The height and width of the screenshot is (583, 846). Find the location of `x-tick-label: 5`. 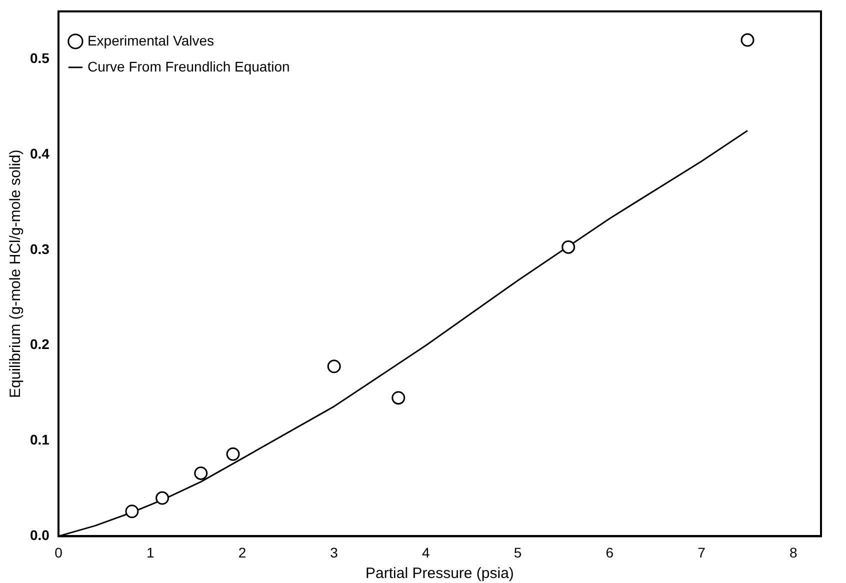

x-tick-label: 5 is located at coordinates (518, 552).